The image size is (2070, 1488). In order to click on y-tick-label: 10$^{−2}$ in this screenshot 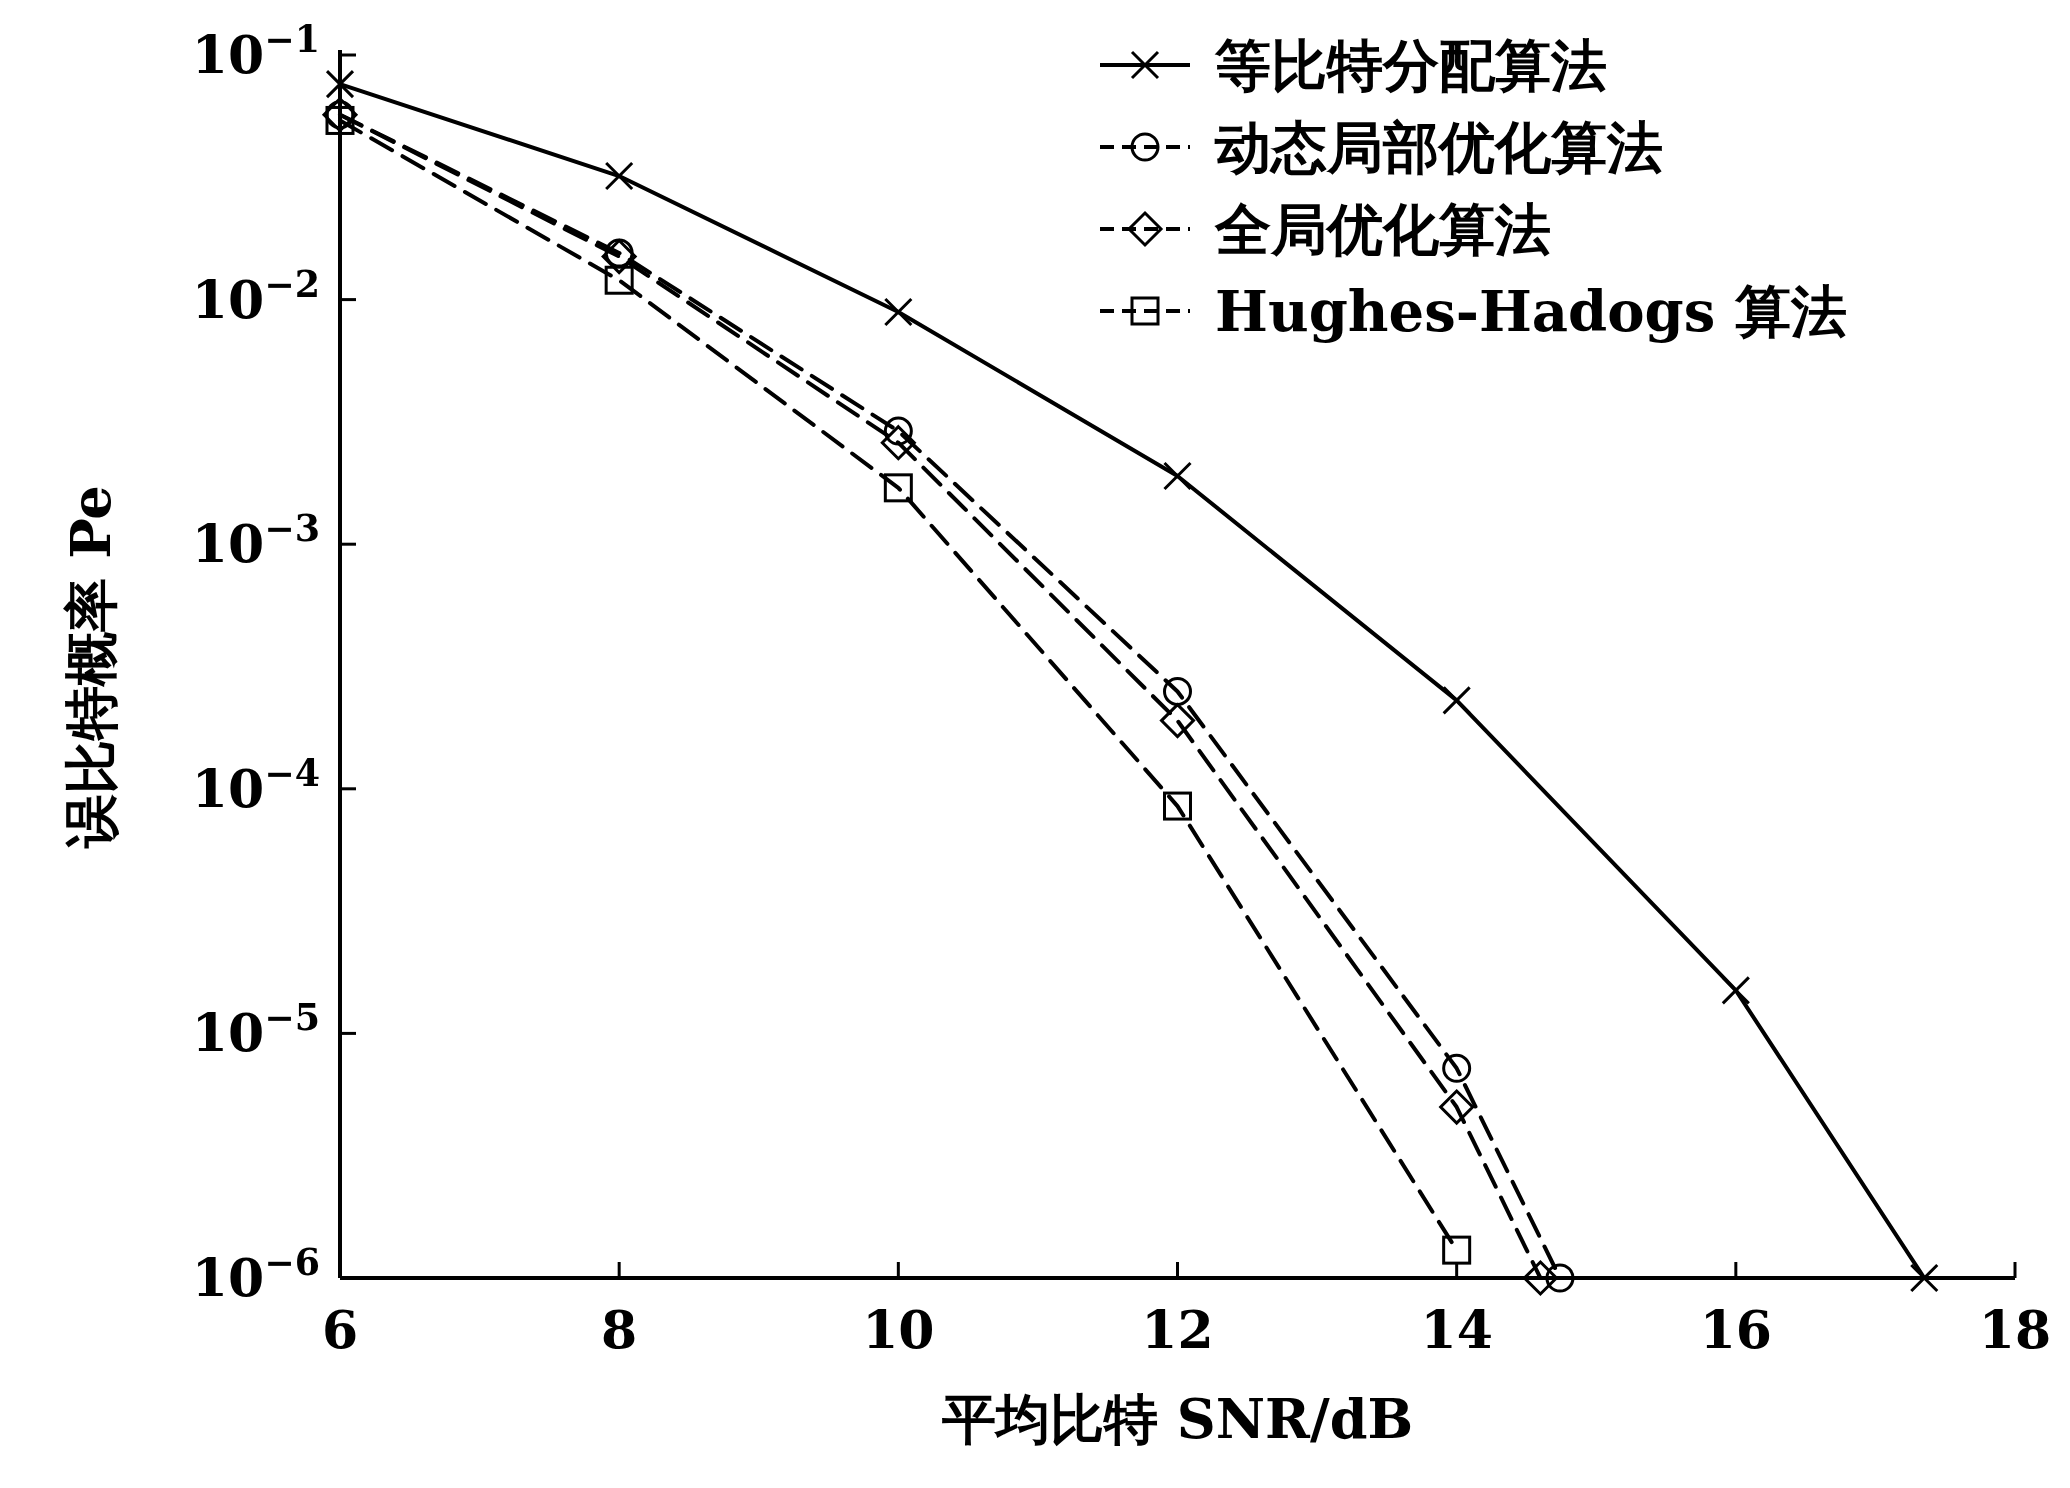, I will do `click(255, 296)`.